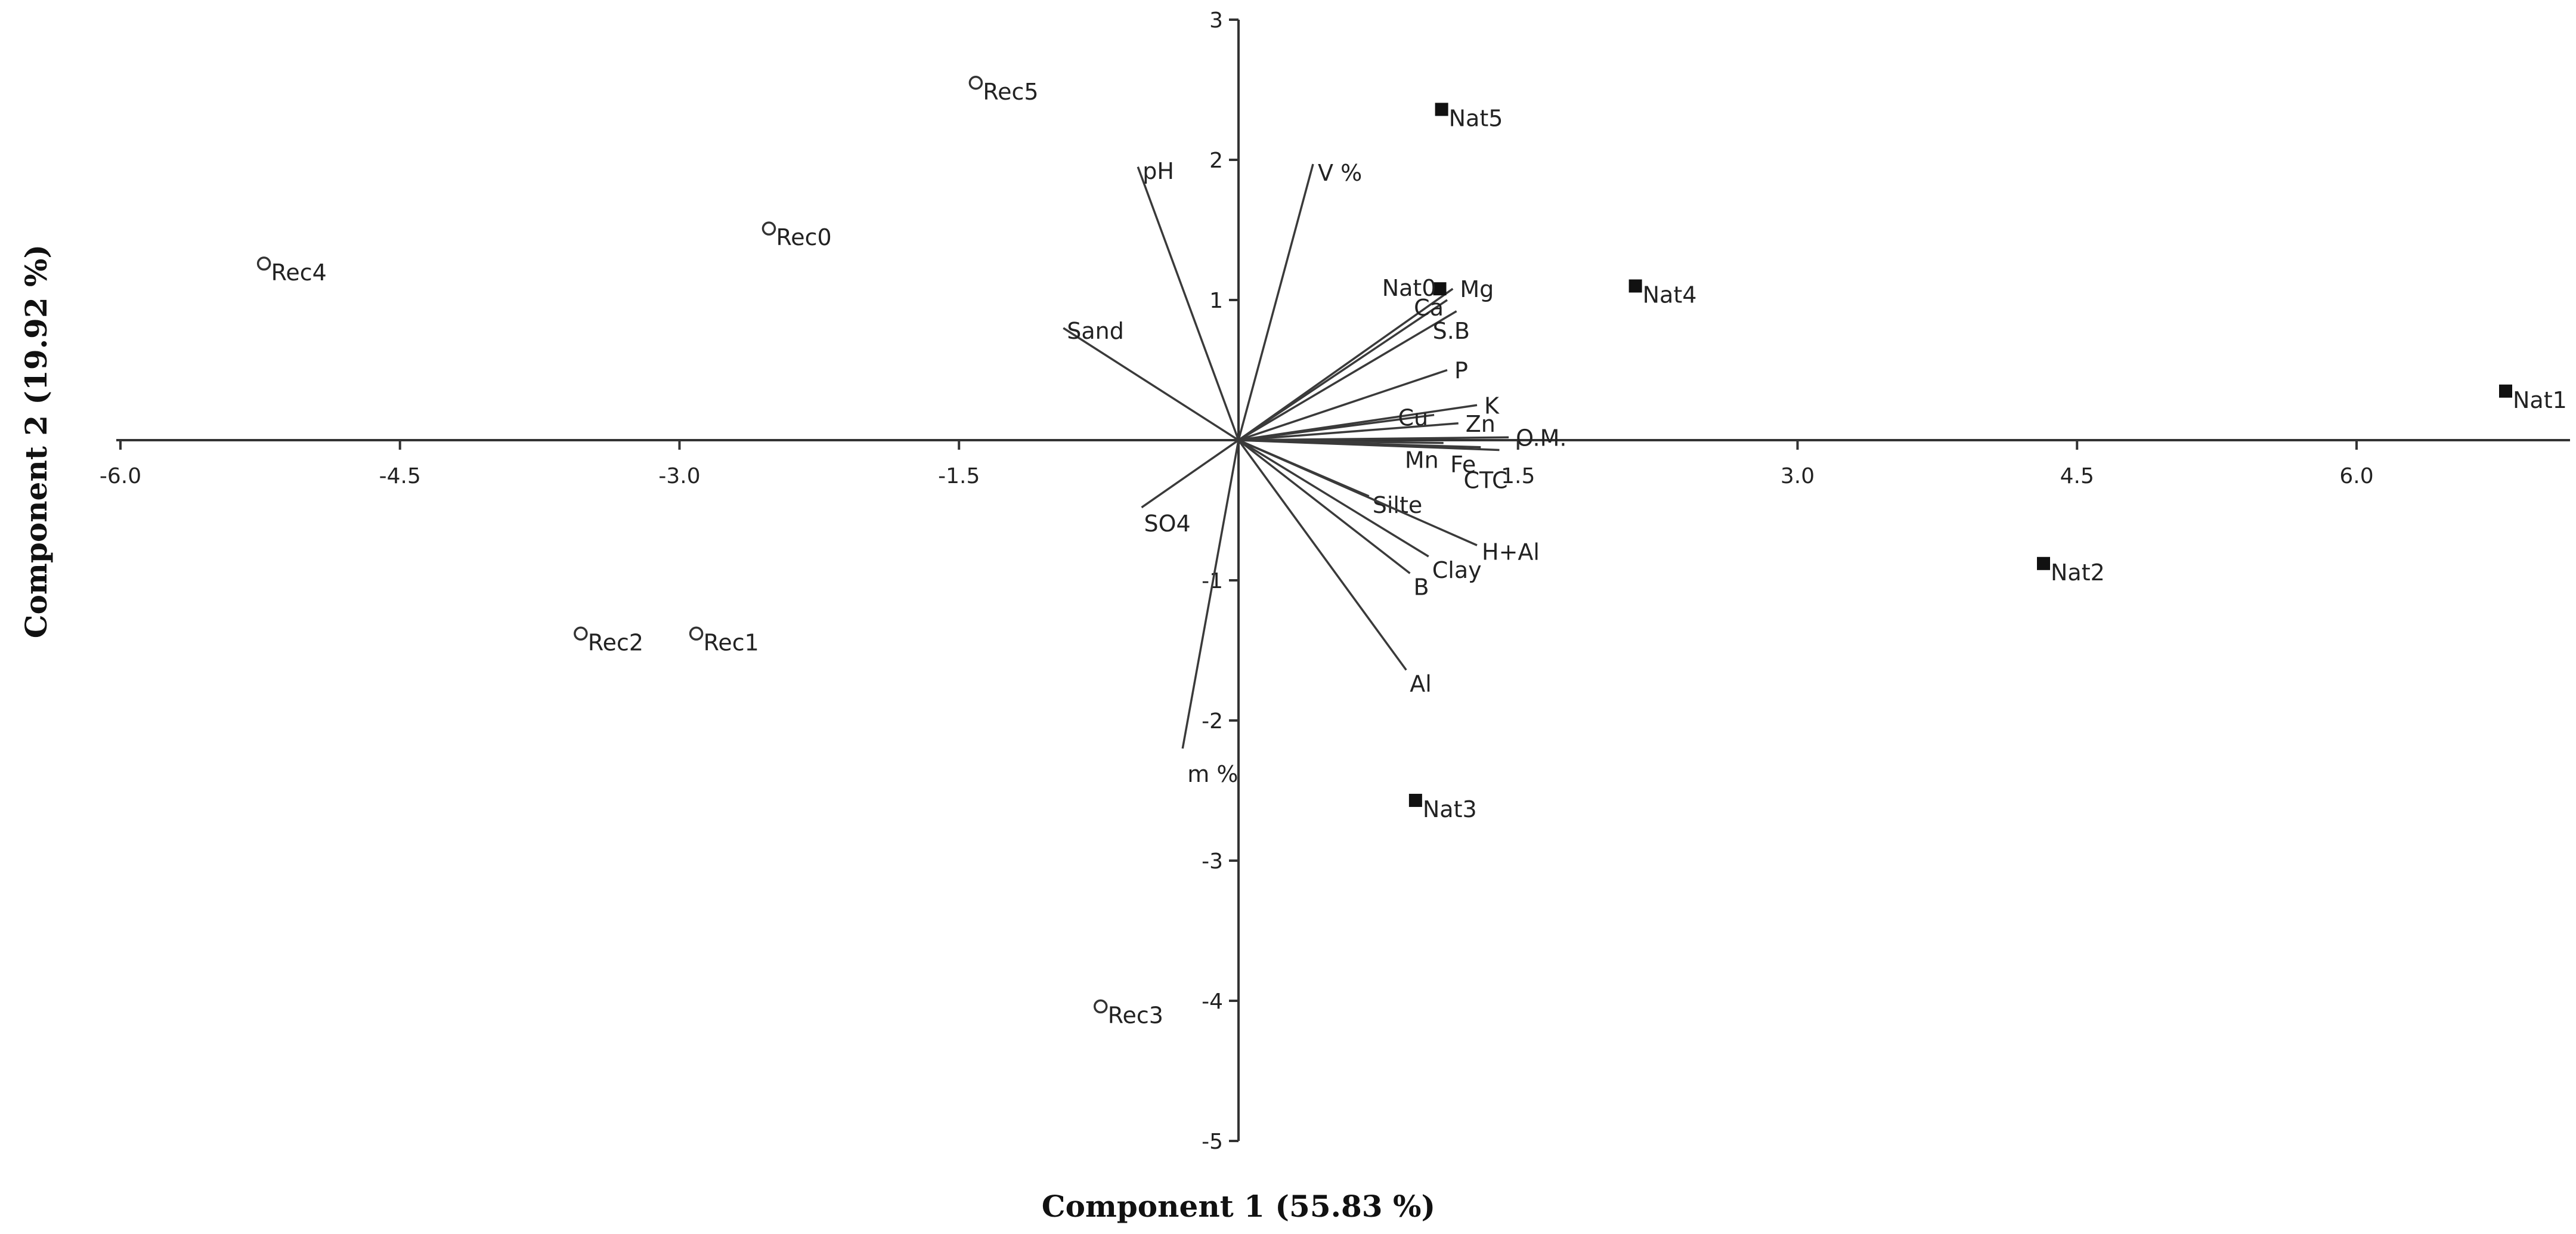 The image size is (2576, 1234). Describe the element at coordinates (1216, 301) in the screenshot. I see `y-tick-label: 1` at that location.